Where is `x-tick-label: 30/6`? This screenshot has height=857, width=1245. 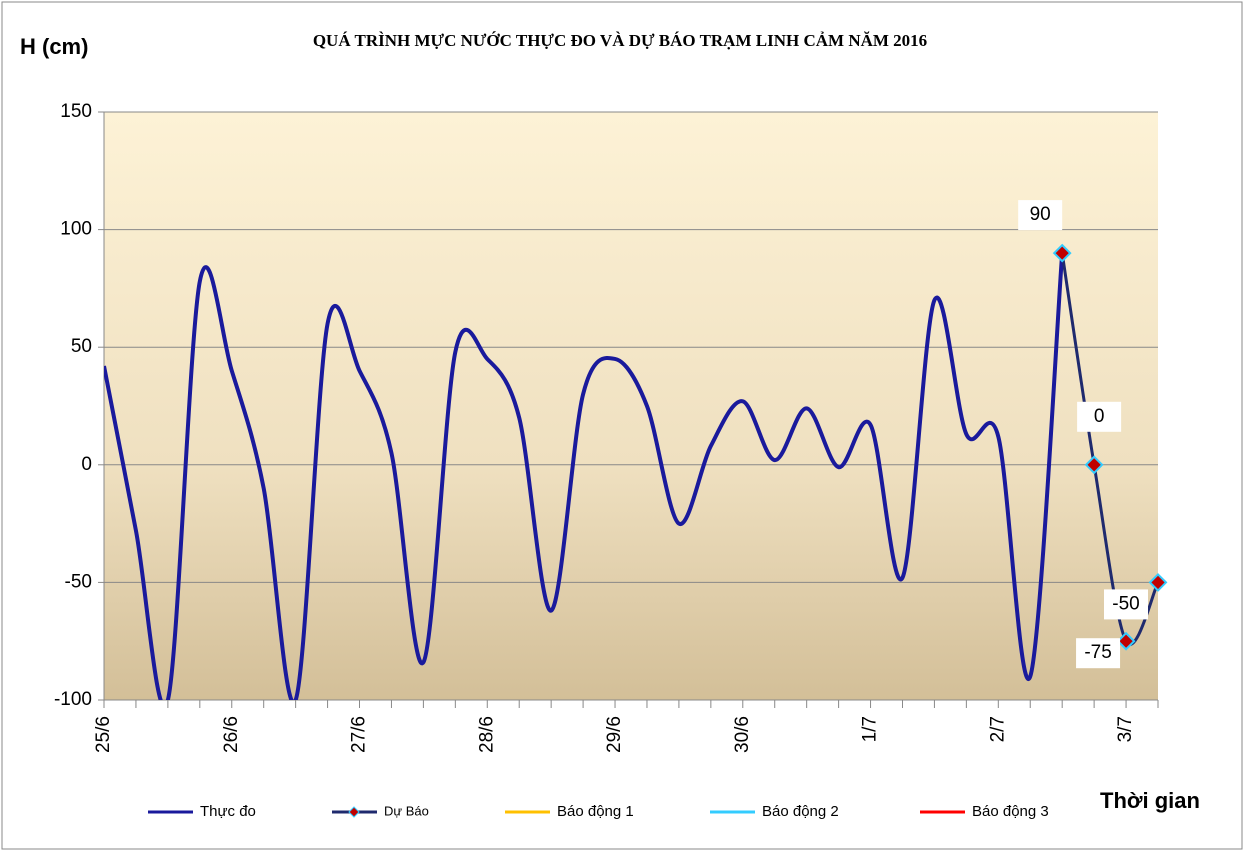
x-tick-label: 30/6 is located at coordinates (742, 734).